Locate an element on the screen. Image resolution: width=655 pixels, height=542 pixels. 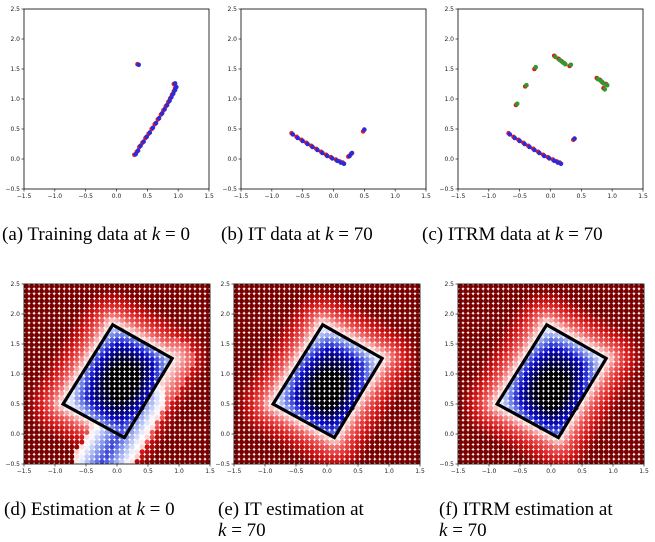
data-point is located at coordinates (332, 158).